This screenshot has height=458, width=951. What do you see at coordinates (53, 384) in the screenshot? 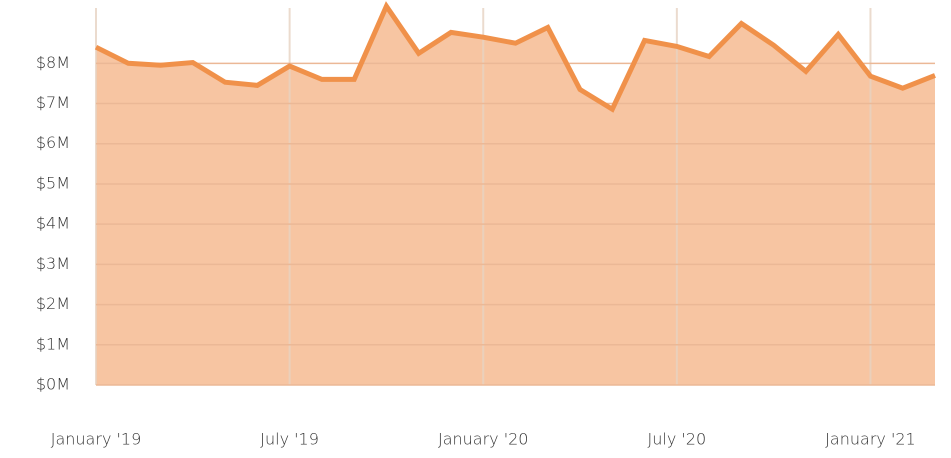
I see `y-tick-label: $0M` at bounding box center [53, 384].